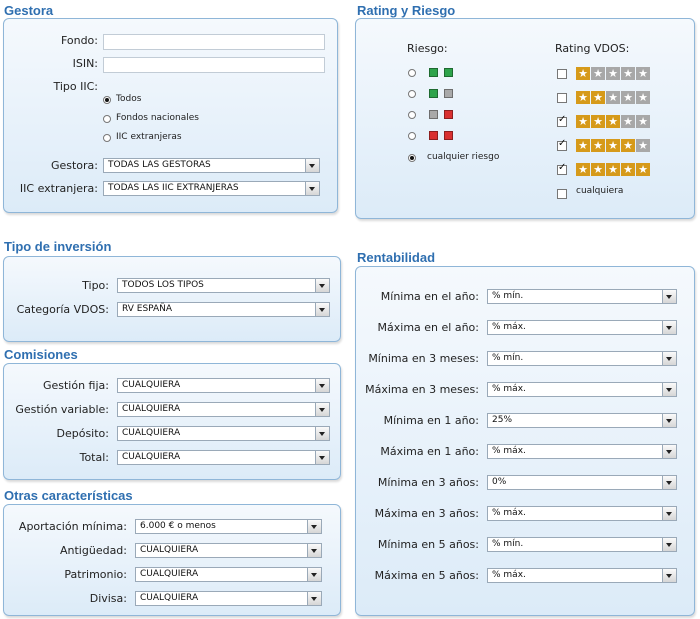 The width and height of the screenshot is (700, 619). What do you see at coordinates (509, 513) in the screenshot?
I see `field-select-value: % máx.` at bounding box center [509, 513].